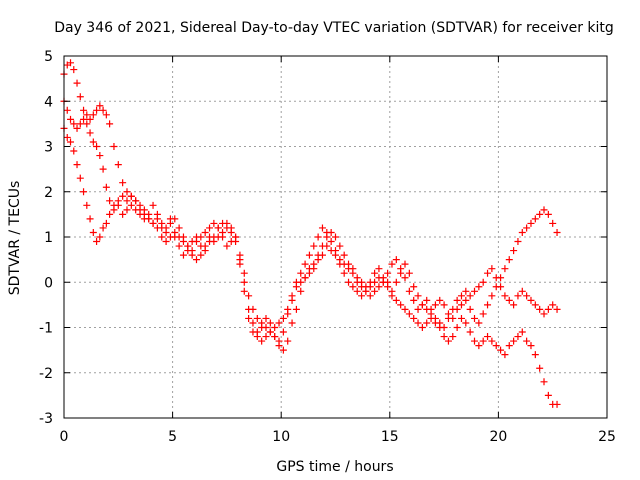  Describe the element at coordinates (46, 419) in the screenshot. I see `y-tick-label: -3` at that location.